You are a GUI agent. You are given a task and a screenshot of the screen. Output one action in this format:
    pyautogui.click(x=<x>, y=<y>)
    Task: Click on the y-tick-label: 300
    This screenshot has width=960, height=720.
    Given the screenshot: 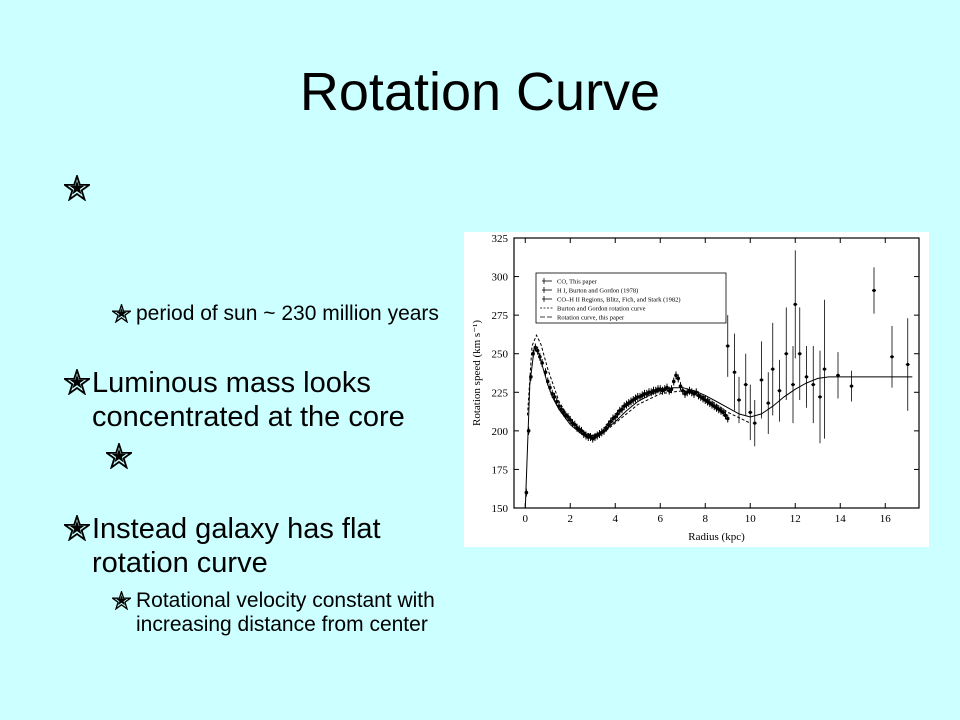 What is the action you would take?
    pyautogui.click(x=500, y=278)
    